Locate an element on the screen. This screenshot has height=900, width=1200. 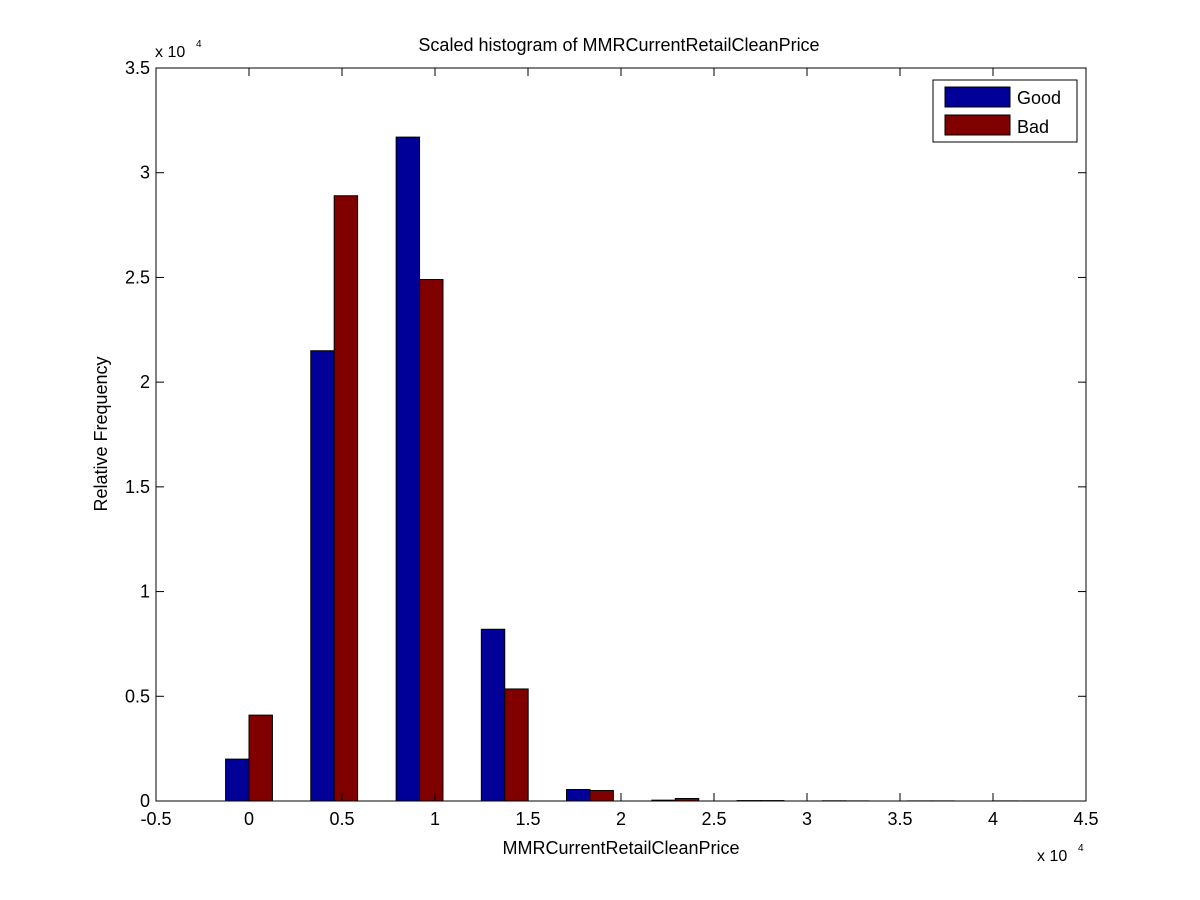
y-tick-label-1: 0.5 is located at coordinates (137, 696).